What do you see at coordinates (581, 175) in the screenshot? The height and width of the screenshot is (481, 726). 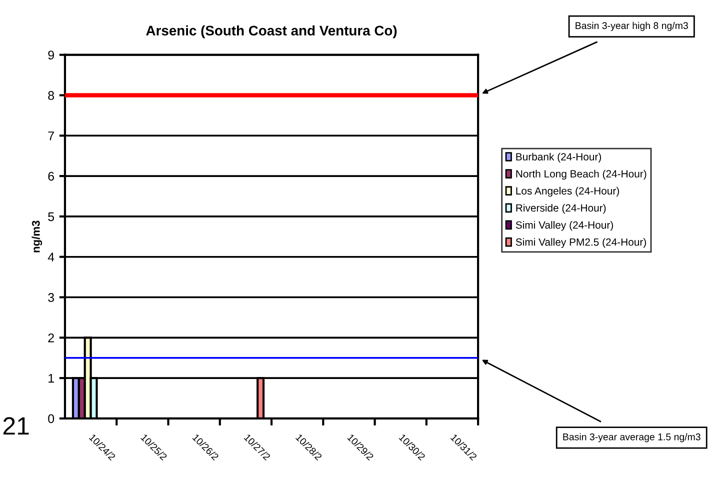 I see `legend-label: North Long Beach (24-Hour)` at bounding box center [581, 175].